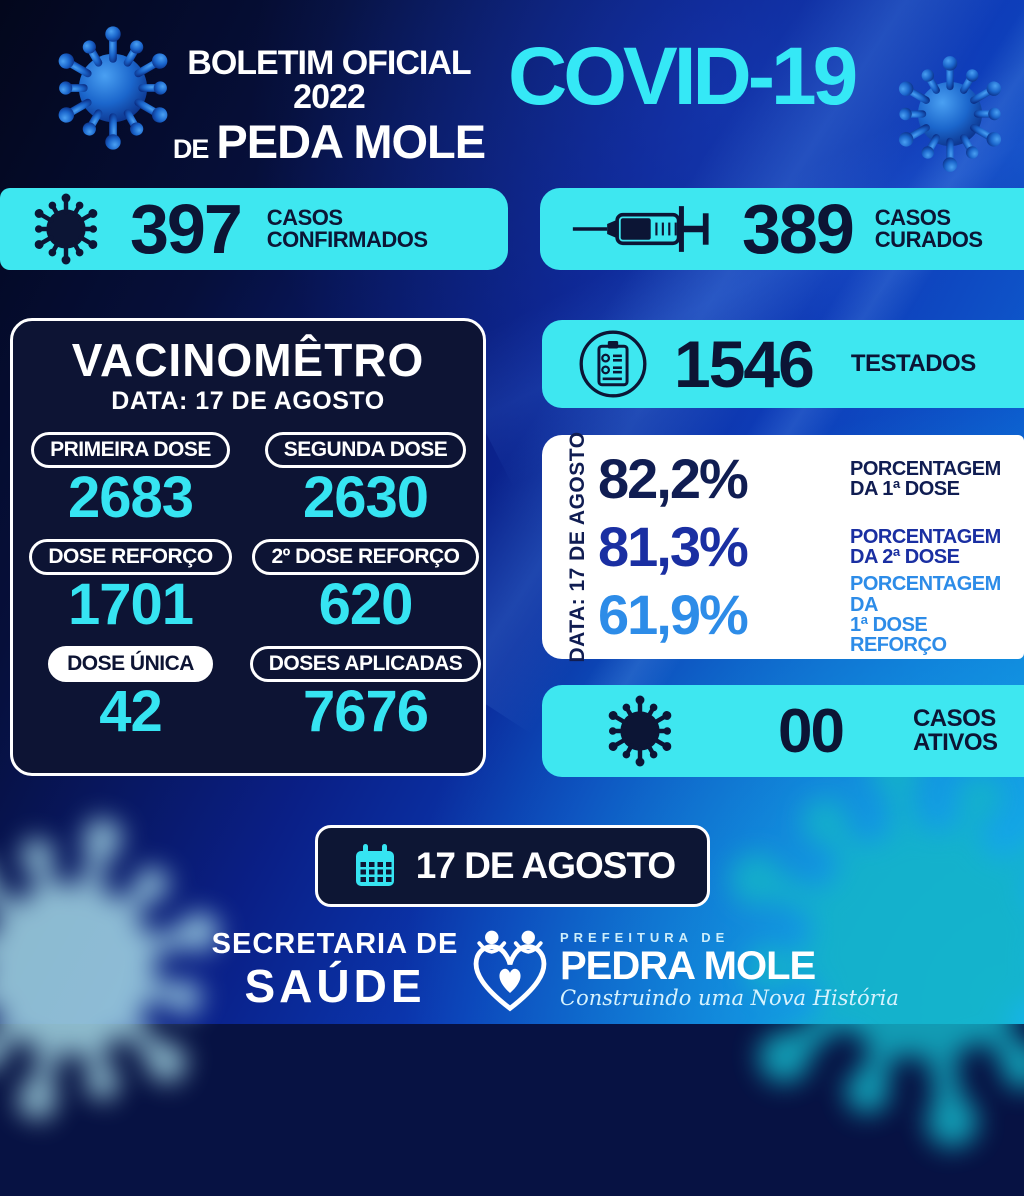  I want to click on percentage-row: 81,3% PORCENTAGEM DA 2ª DOSE, so click(806, 547).